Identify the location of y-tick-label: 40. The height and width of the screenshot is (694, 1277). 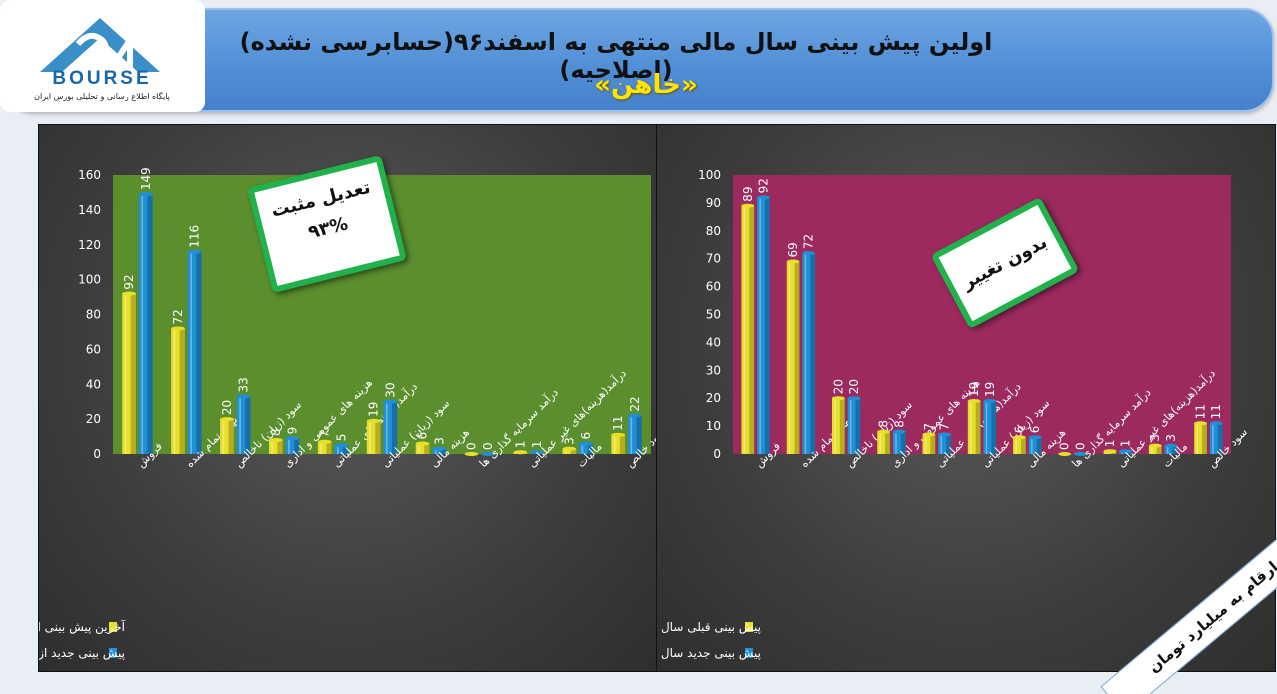
(93, 384).